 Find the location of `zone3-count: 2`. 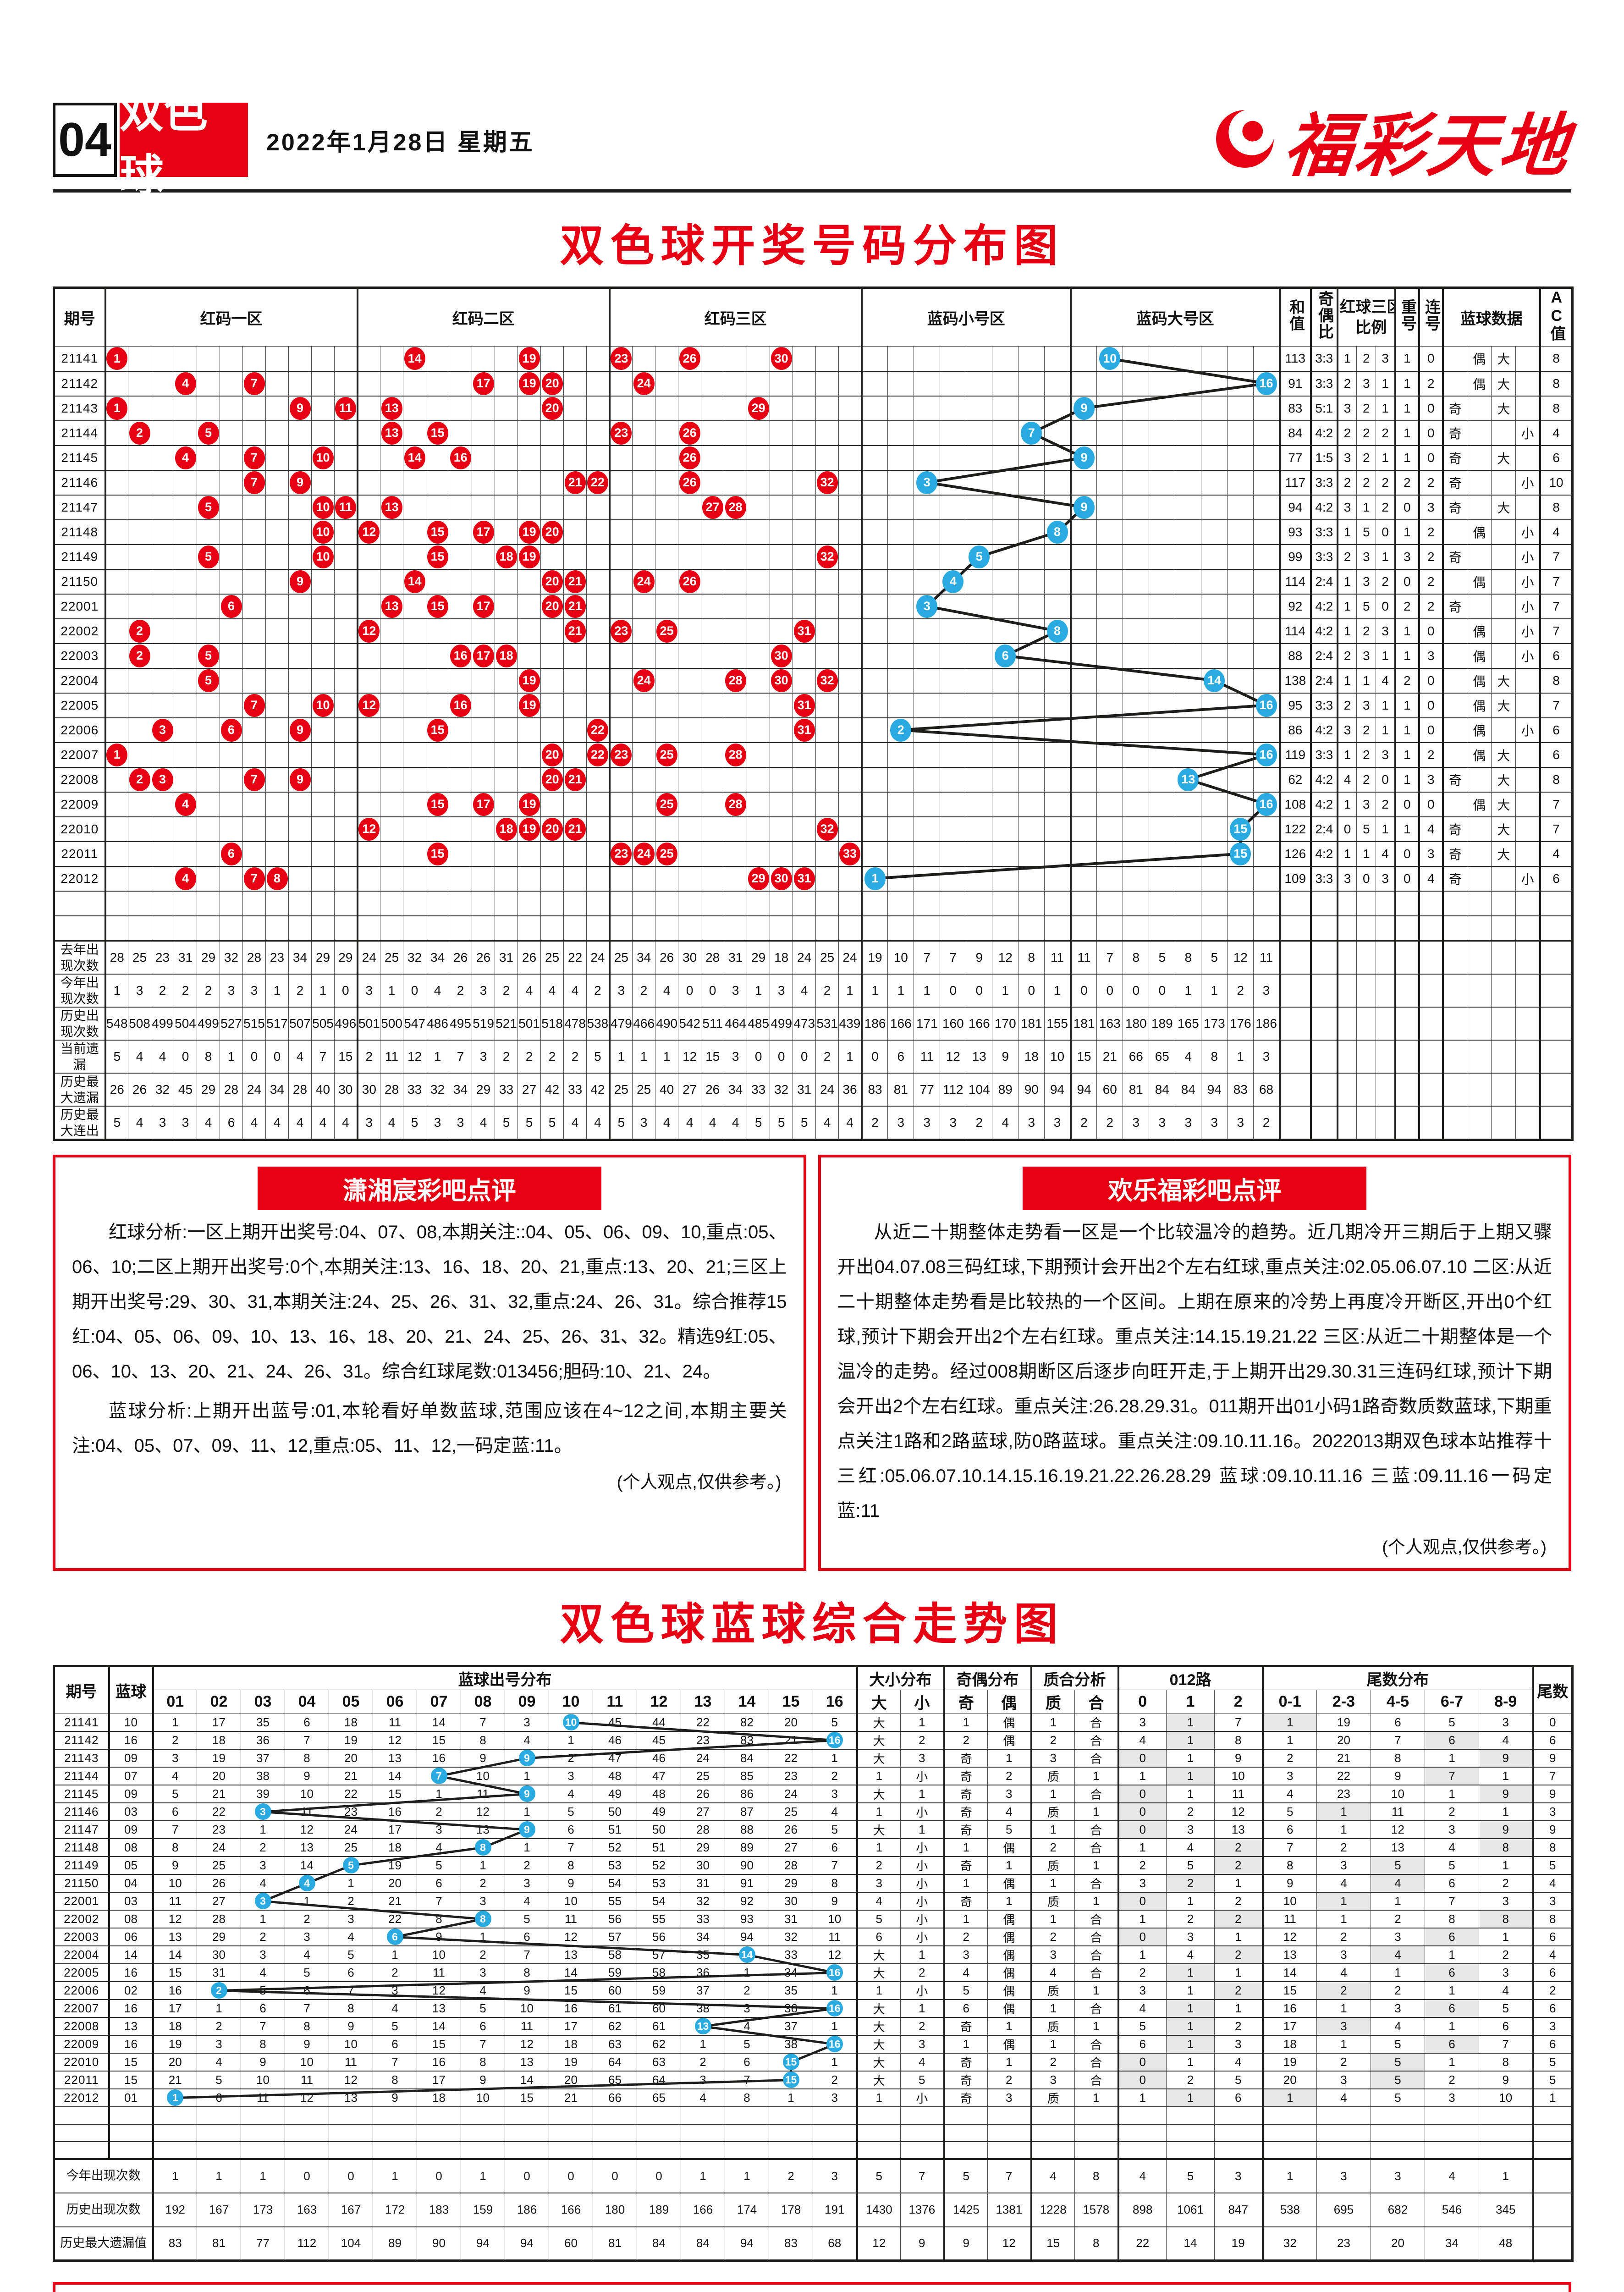

zone3-count: 2 is located at coordinates (1386, 507).